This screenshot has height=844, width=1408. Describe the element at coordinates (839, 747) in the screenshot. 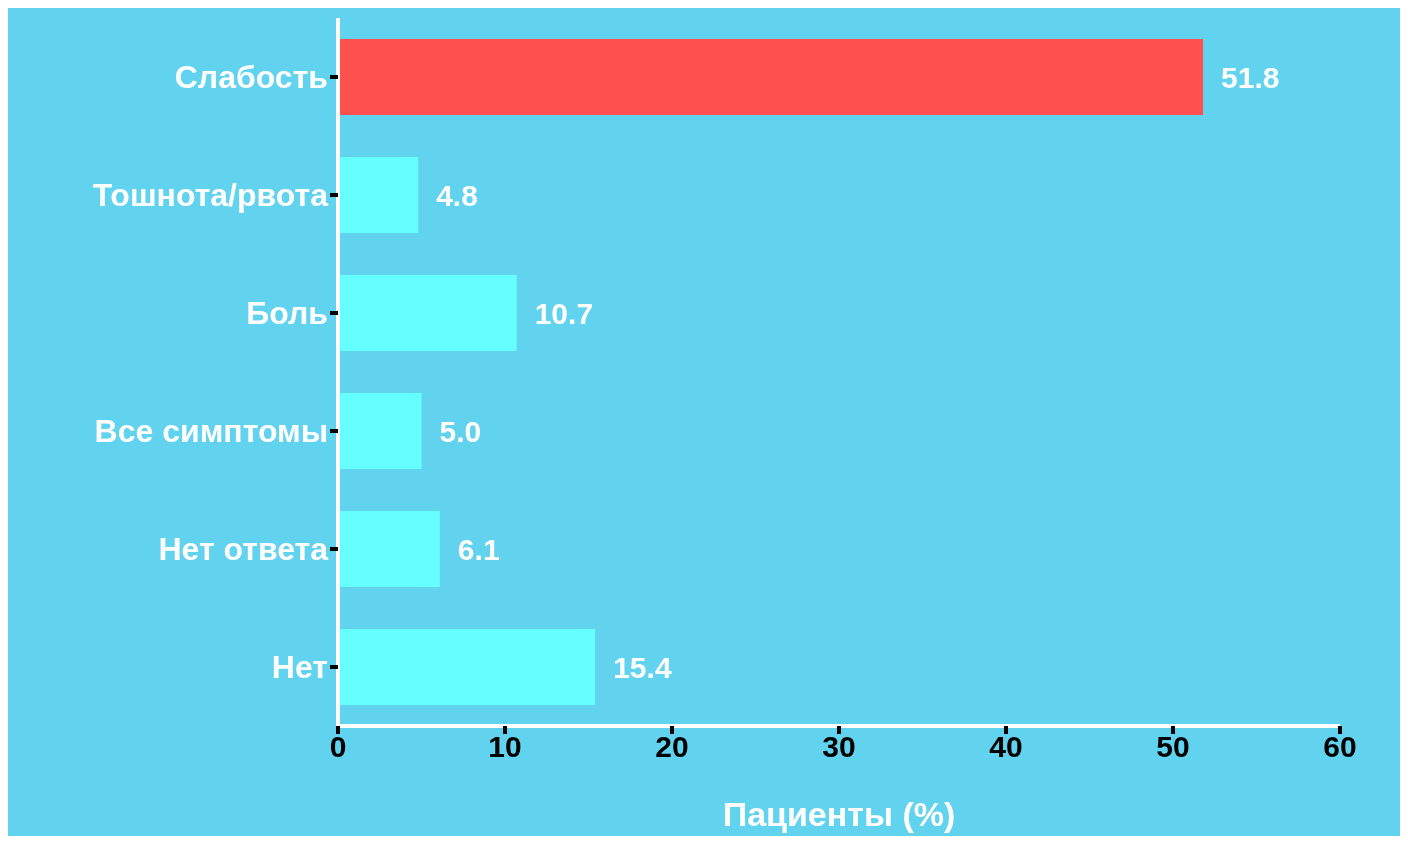

I see `x-tick-label: 30` at that location.